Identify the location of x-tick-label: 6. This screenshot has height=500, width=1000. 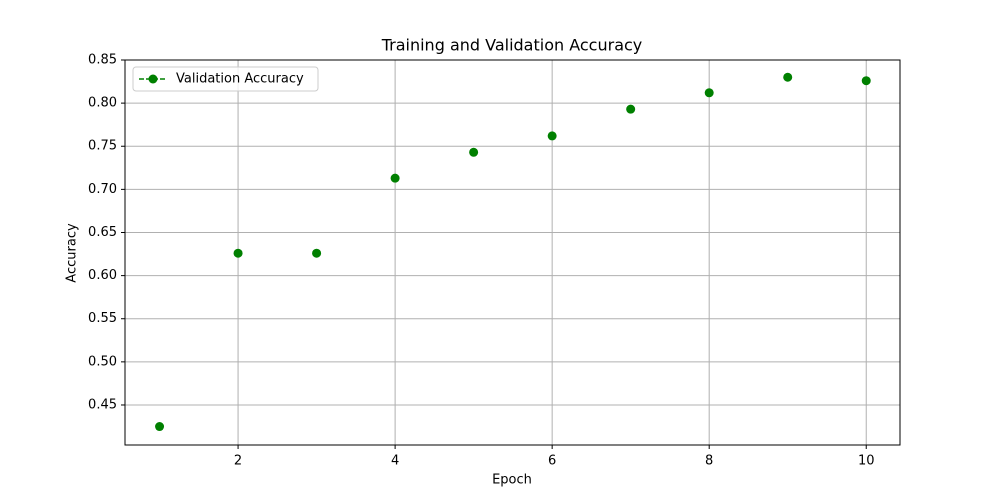
(552, 461).